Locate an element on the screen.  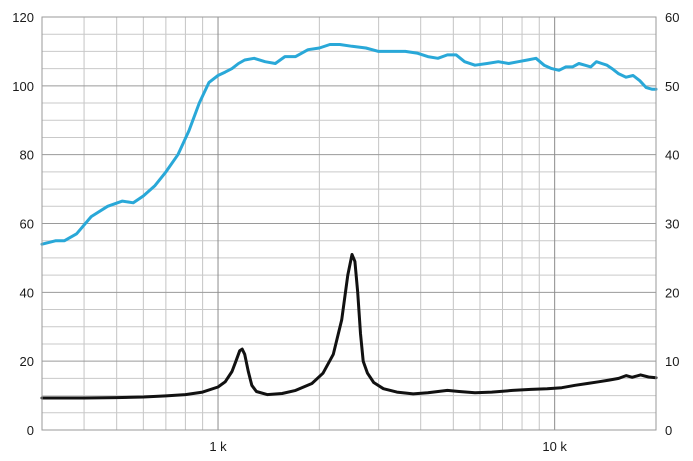
y-right-tick-label: 10 is located at coordinates (672, 361).